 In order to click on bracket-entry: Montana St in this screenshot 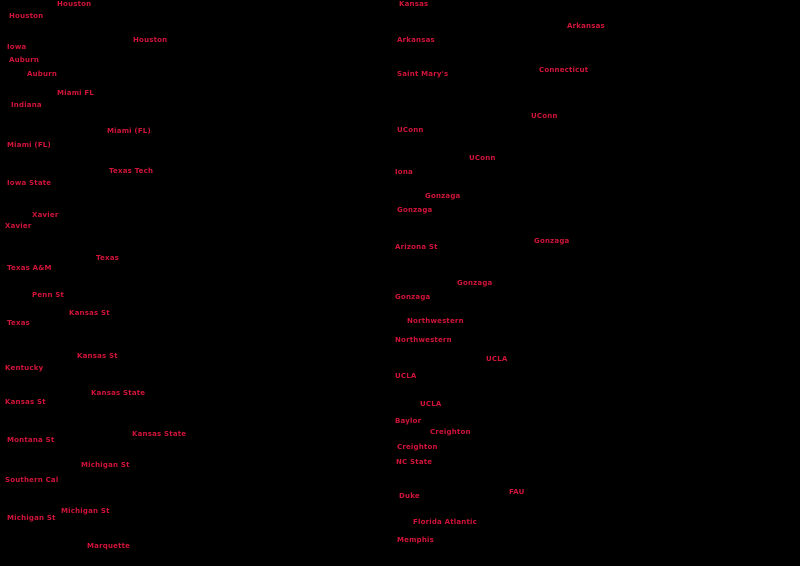, I will do `click(31, 440)`.